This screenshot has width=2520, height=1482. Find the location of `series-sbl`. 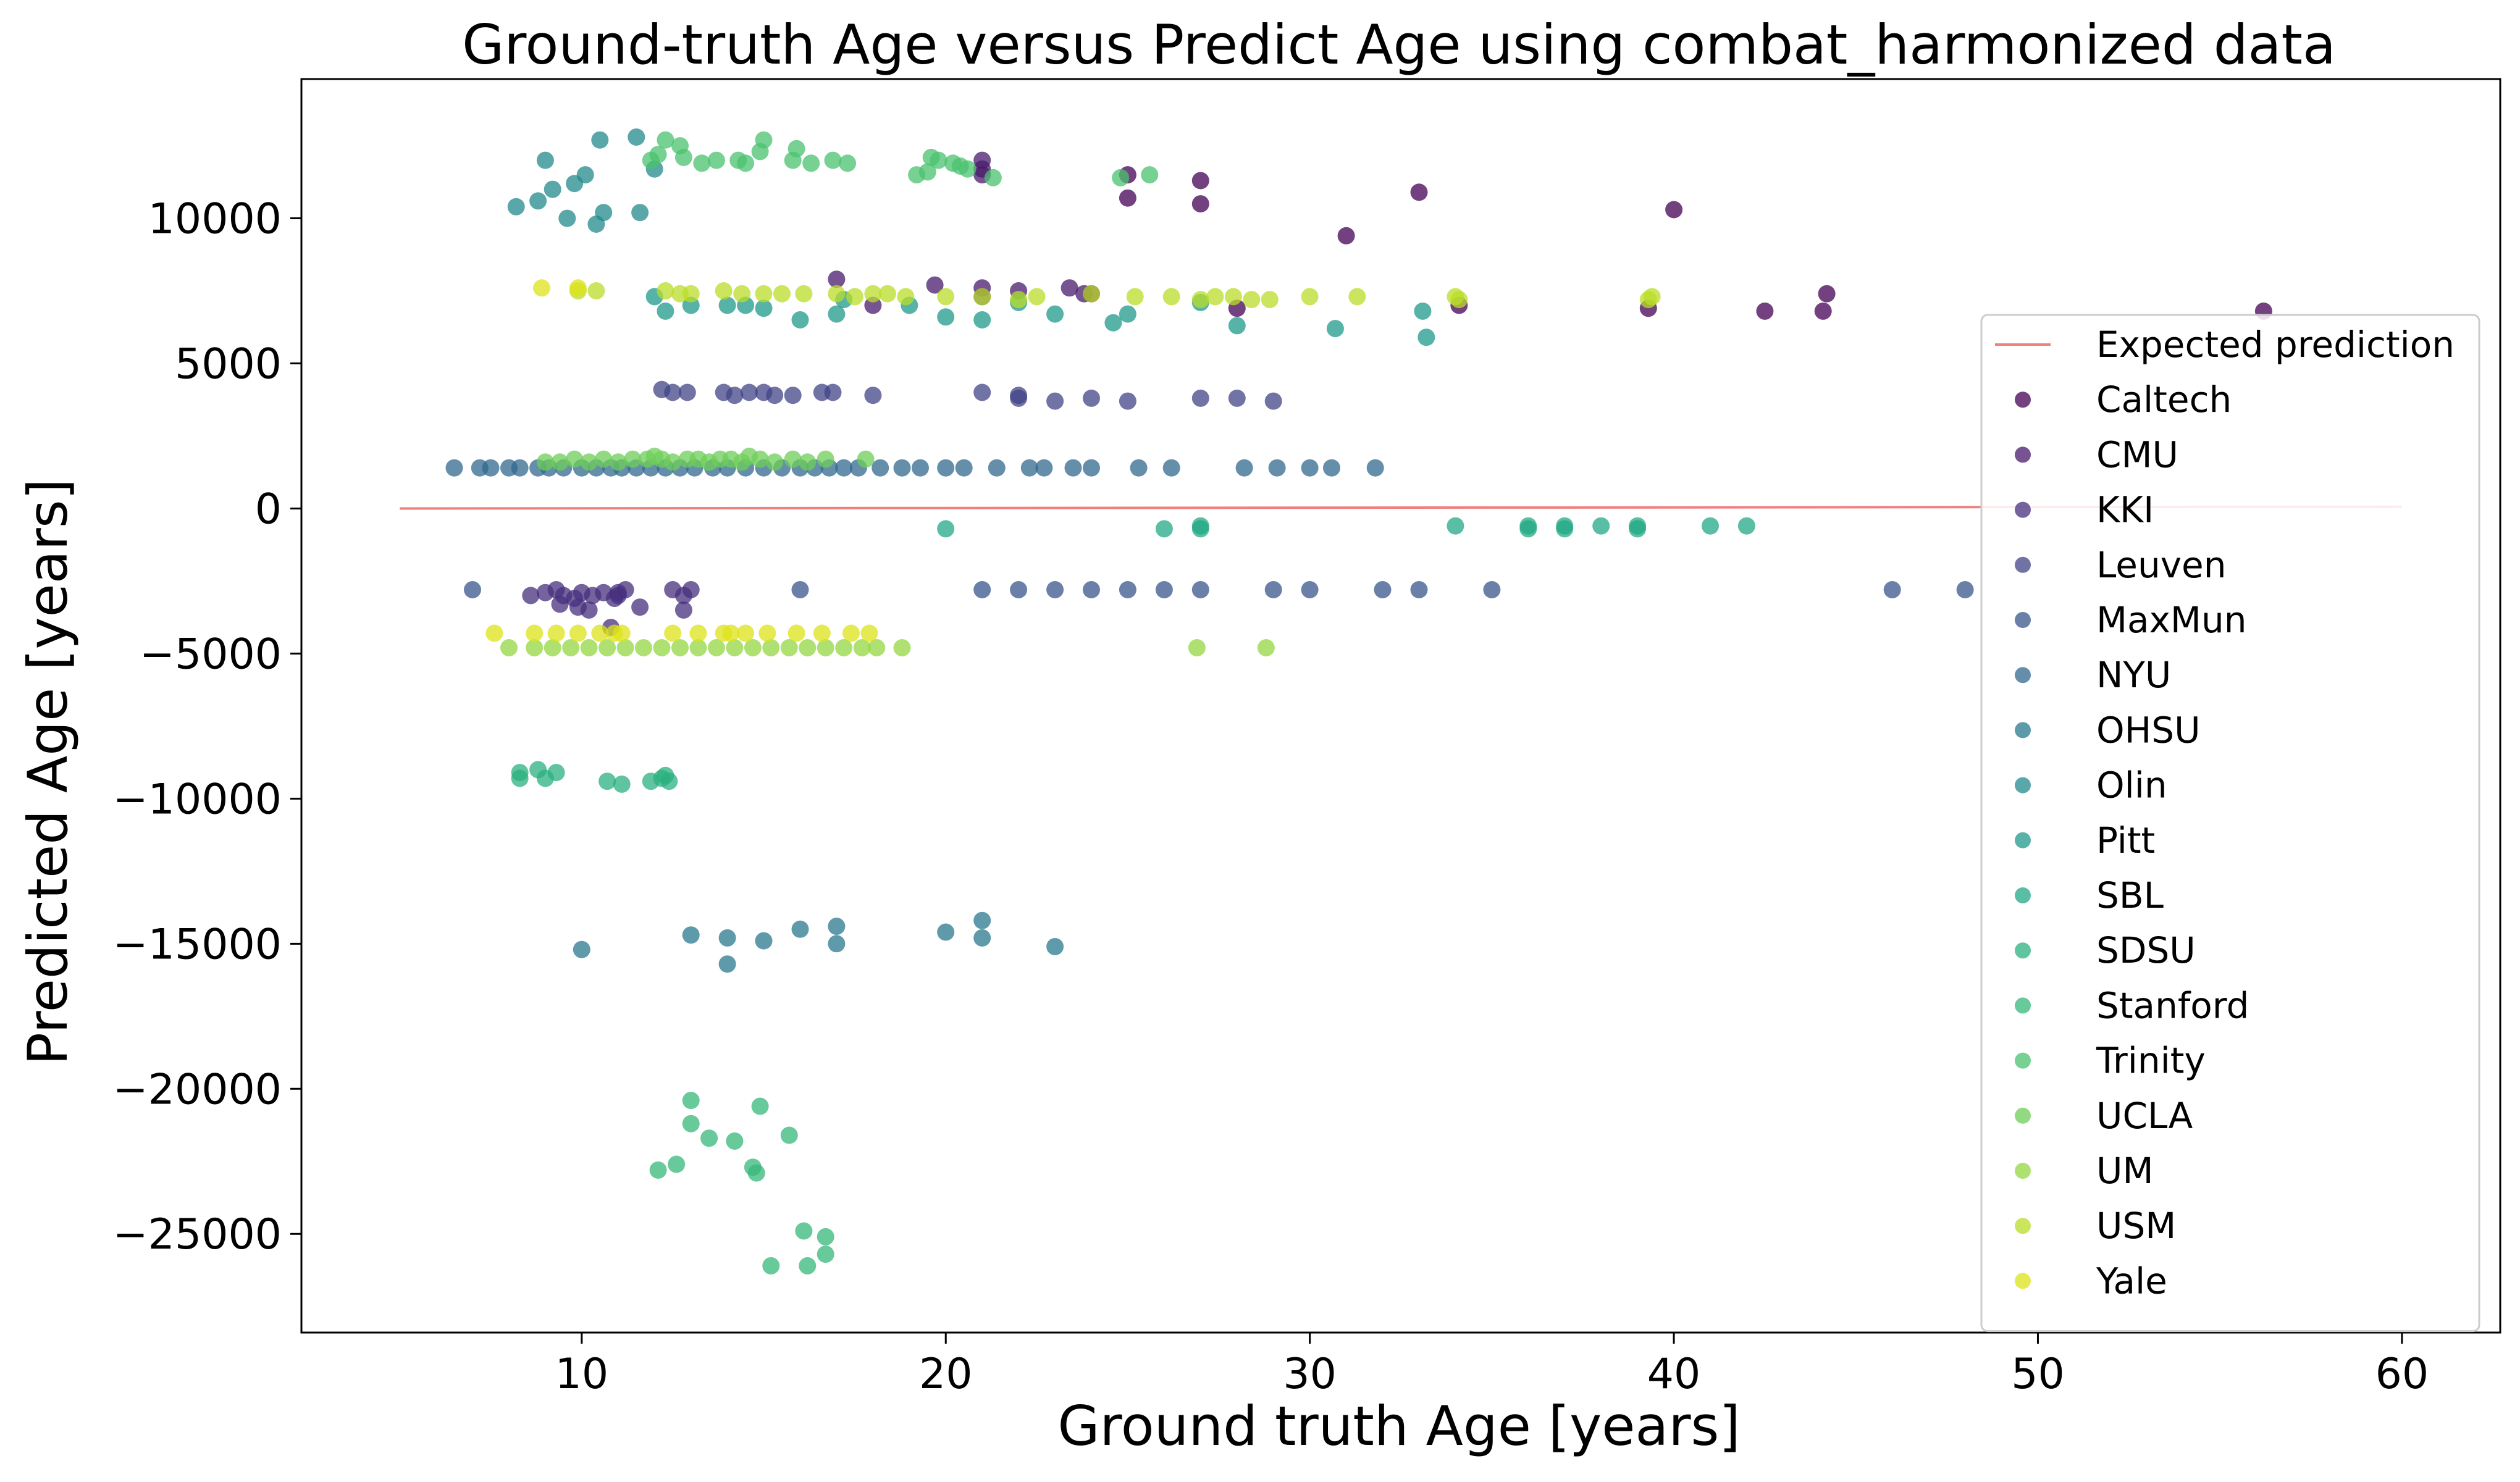

series-sbl is located at coordinates (1346, 527).